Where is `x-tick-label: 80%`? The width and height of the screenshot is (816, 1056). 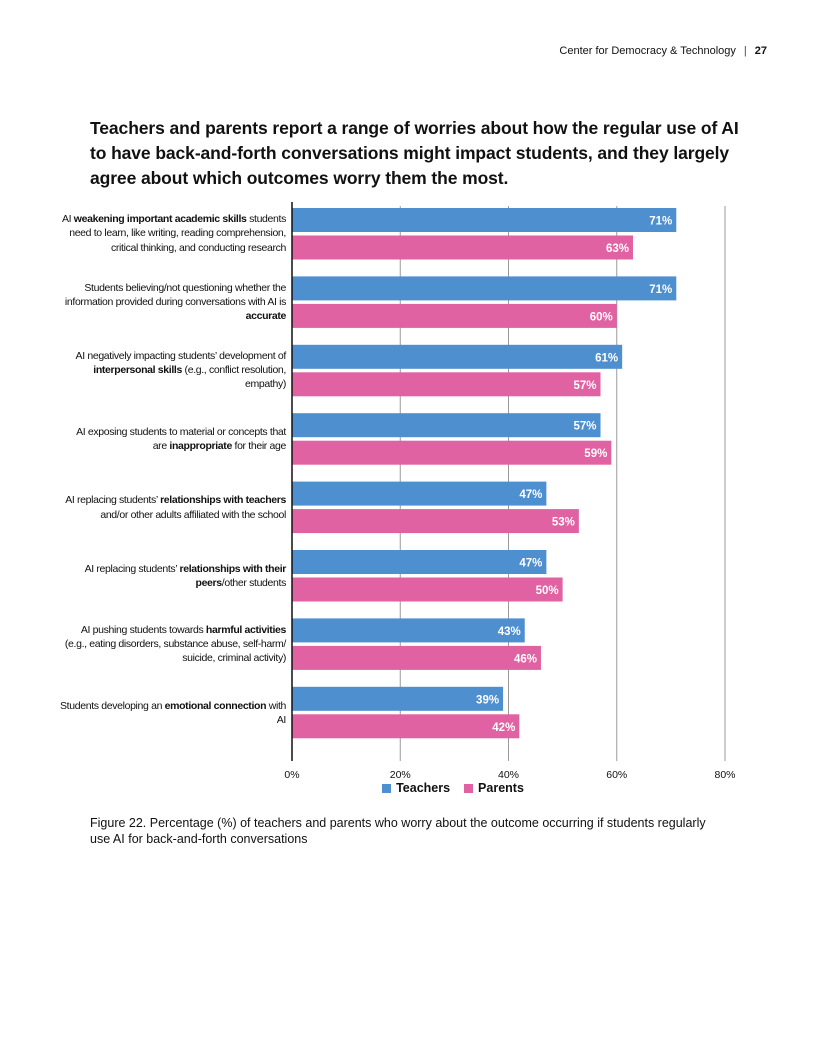 x-tick-label: 80% is located at coordinates (724, 775).